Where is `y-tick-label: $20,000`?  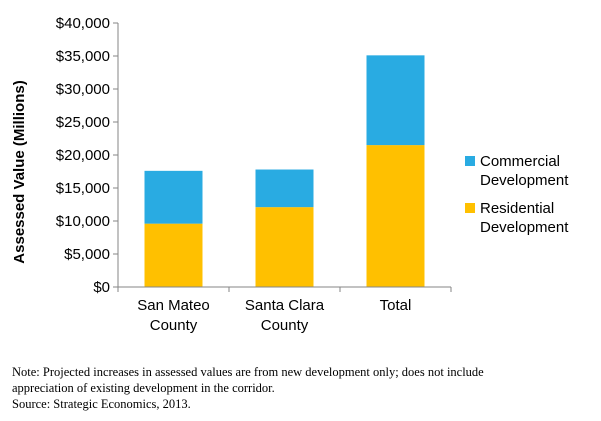
y-tick-label: $20,000 is located at coordinates (83, 155).